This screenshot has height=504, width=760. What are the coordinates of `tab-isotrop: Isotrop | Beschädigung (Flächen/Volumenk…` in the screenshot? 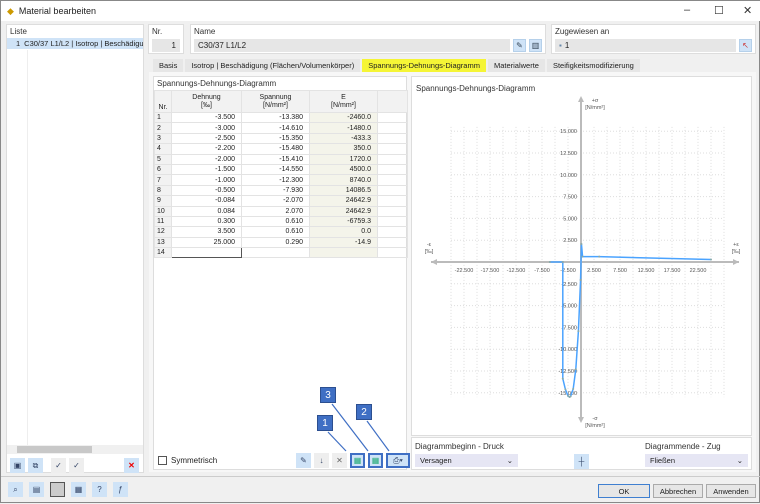 It's located at (273, 65).